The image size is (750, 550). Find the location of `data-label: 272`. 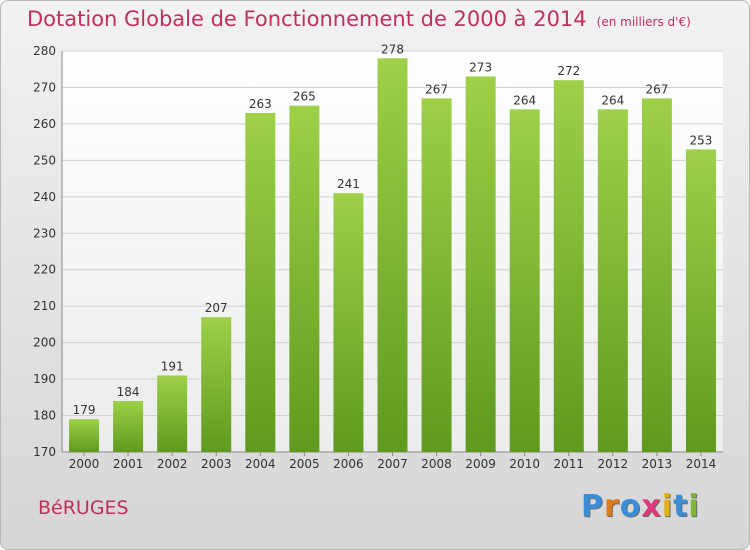

data-label: 272 is located at coordinates (568, 71).